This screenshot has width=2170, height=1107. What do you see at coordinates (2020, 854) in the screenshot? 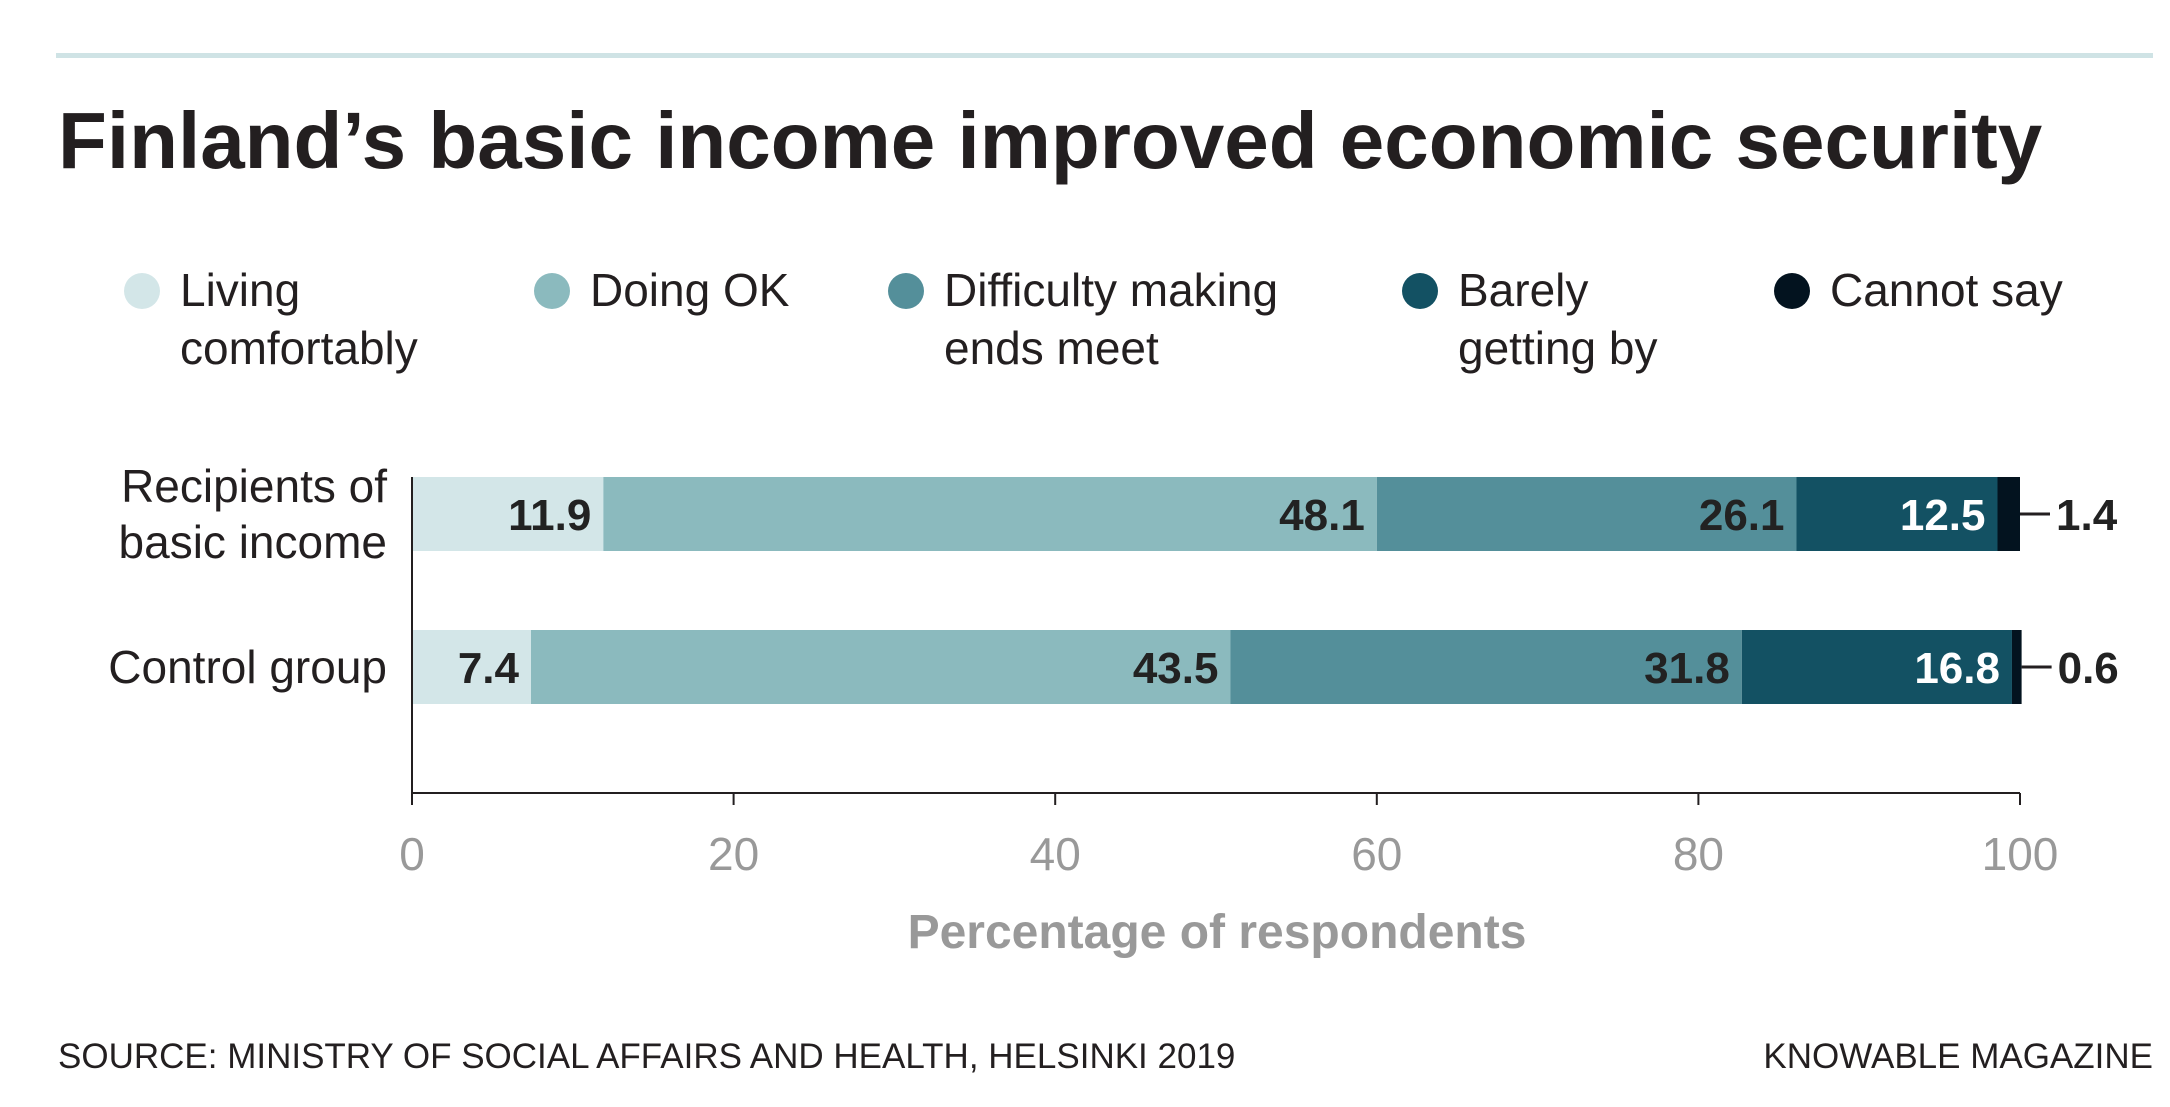
I see `x-tick-label: 100` at bounding box center [2020, 854].